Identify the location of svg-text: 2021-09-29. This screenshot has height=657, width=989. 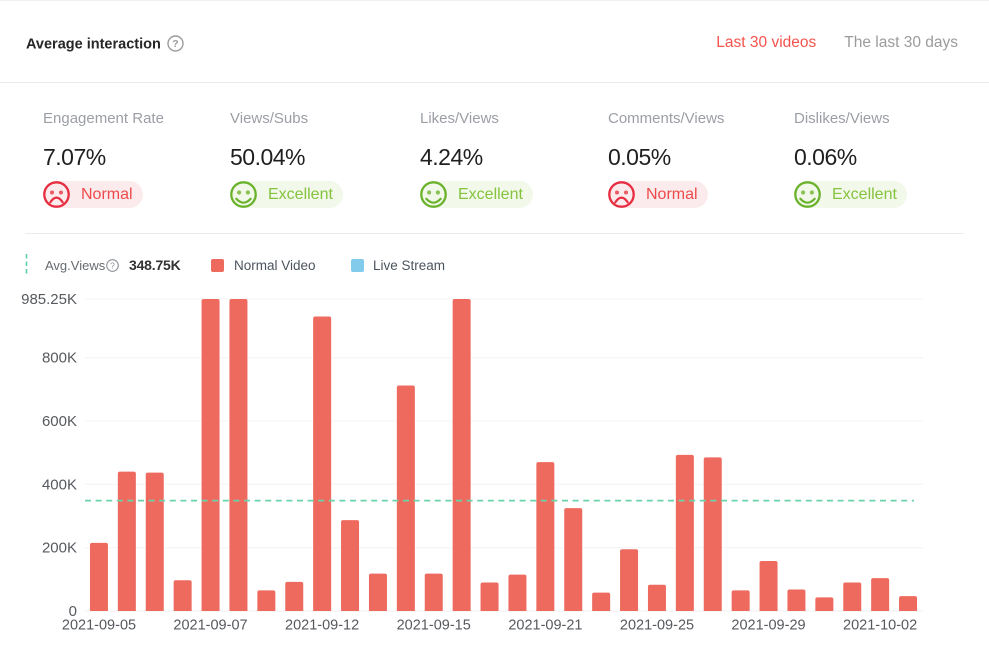
(768, 626).